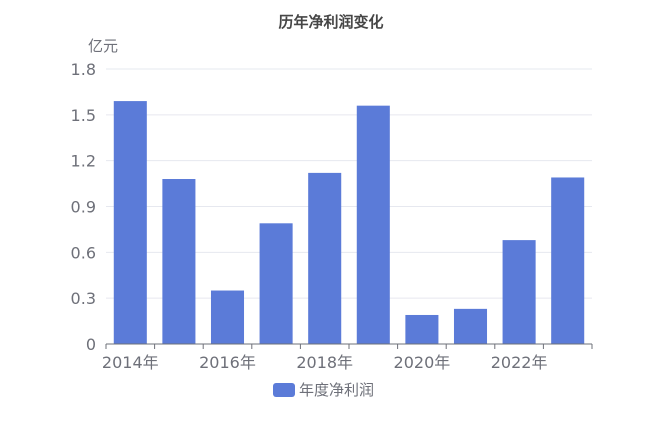 Image resolution: width=648 pixels, height=432 pixels. What do you see at coordinates (330, 22) in the screenshot?
I see `chart-title: 历年净利润变化` at bounding box center [330, 22].